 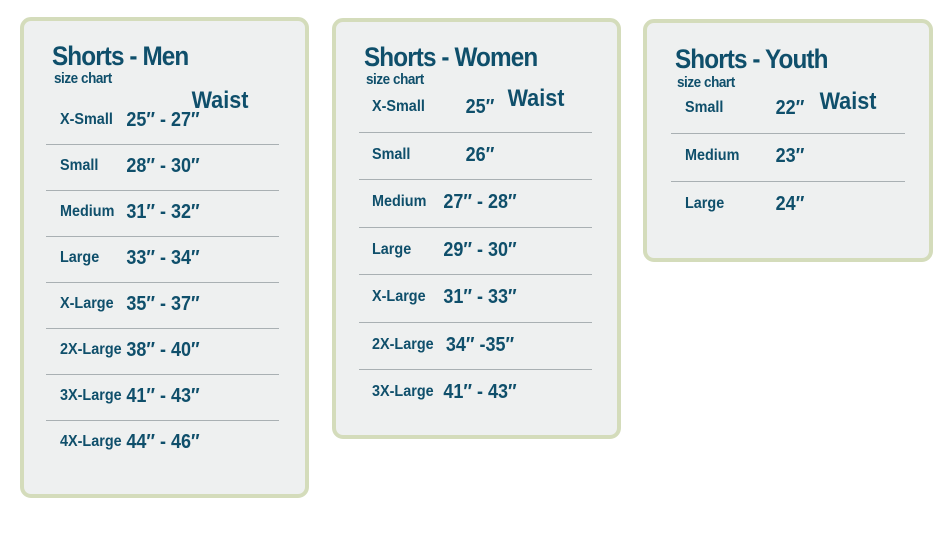 I want to click on size-row: Medium 27″ - 28″, so click(x=476, y=203).